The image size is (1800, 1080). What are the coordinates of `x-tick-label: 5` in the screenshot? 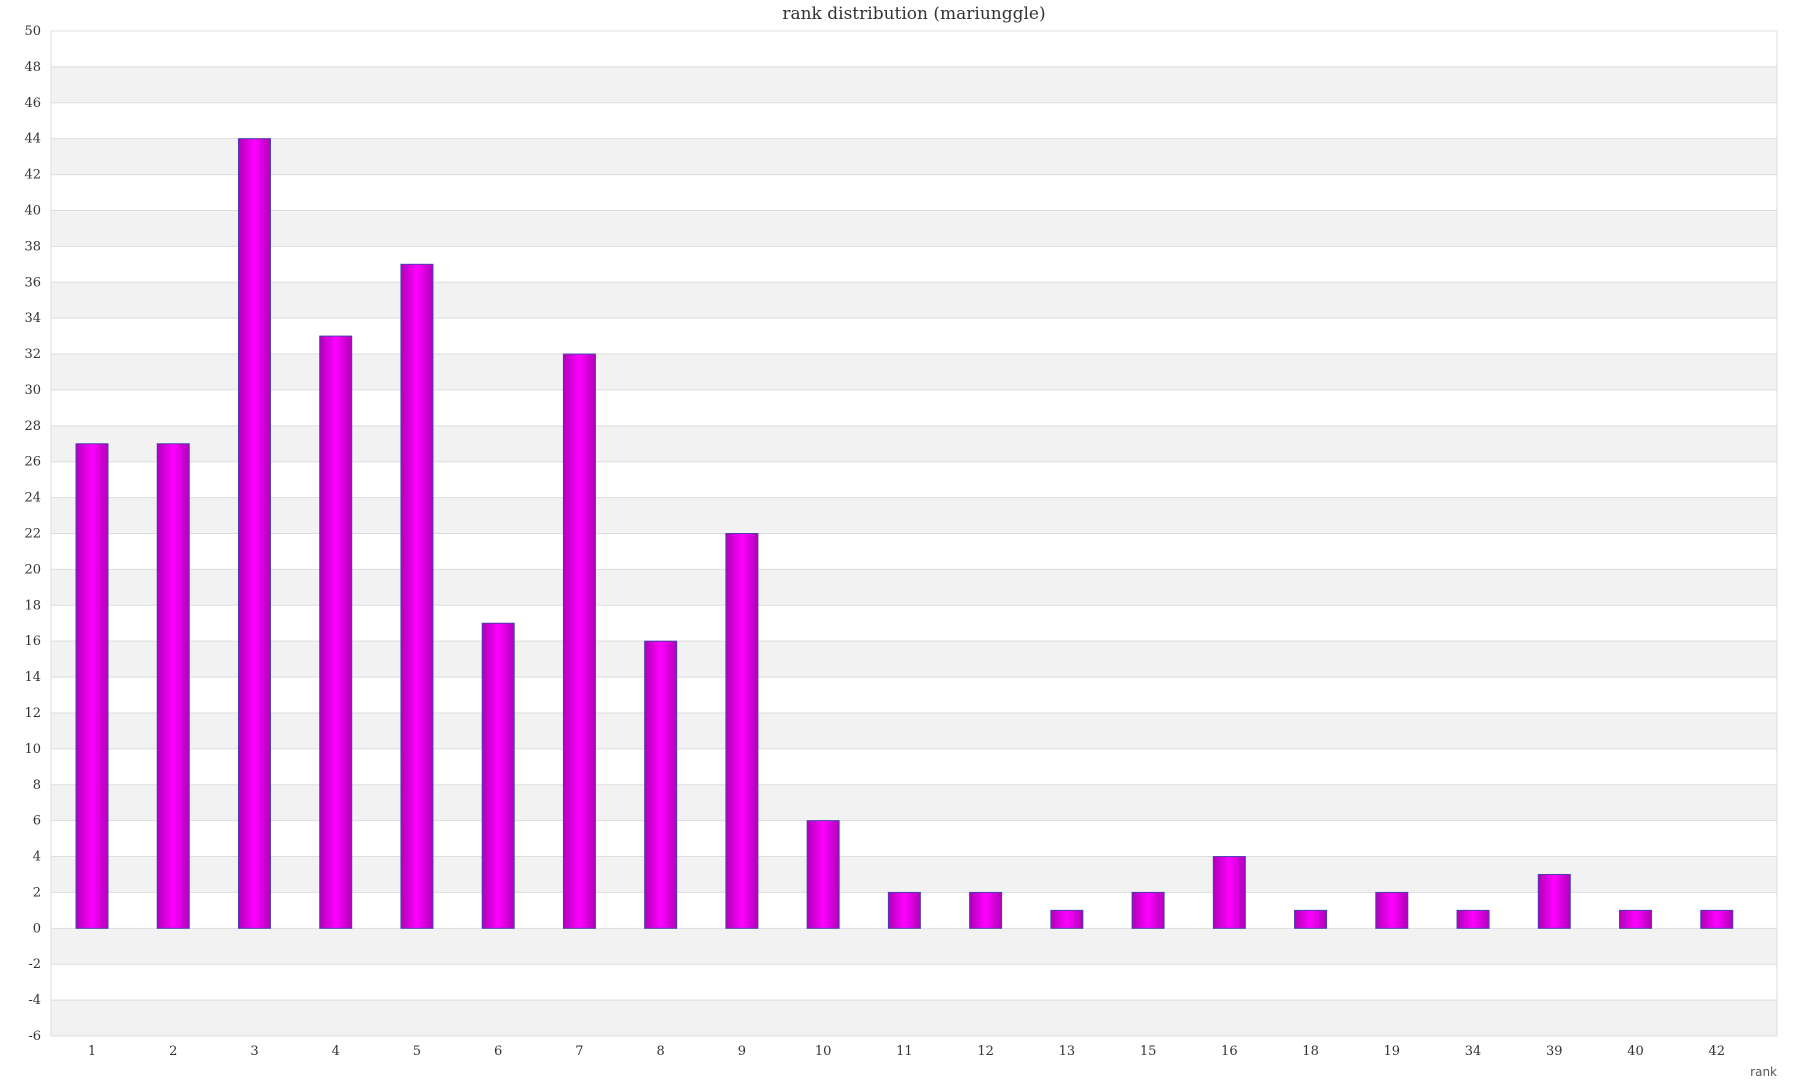 It's located at (417, 1051).